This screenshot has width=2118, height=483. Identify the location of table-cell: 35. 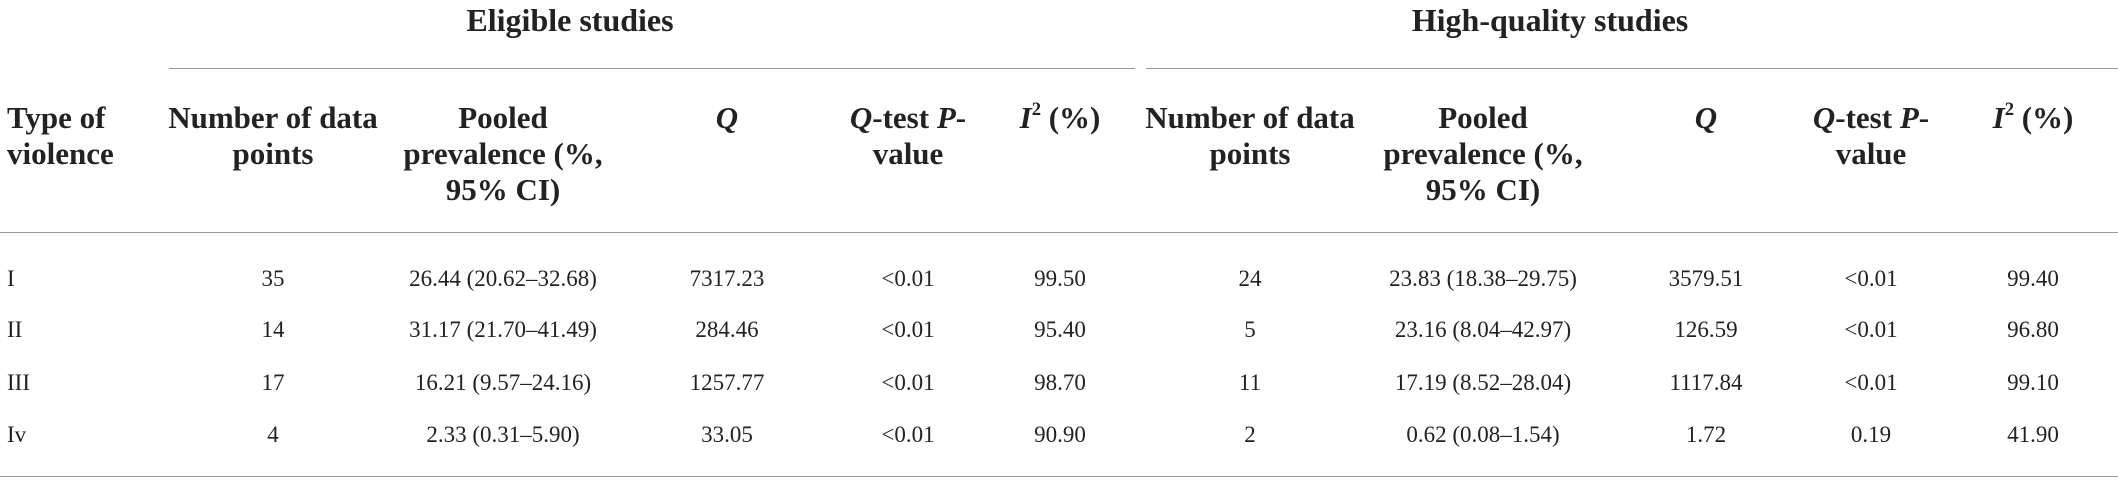
(273, 278).